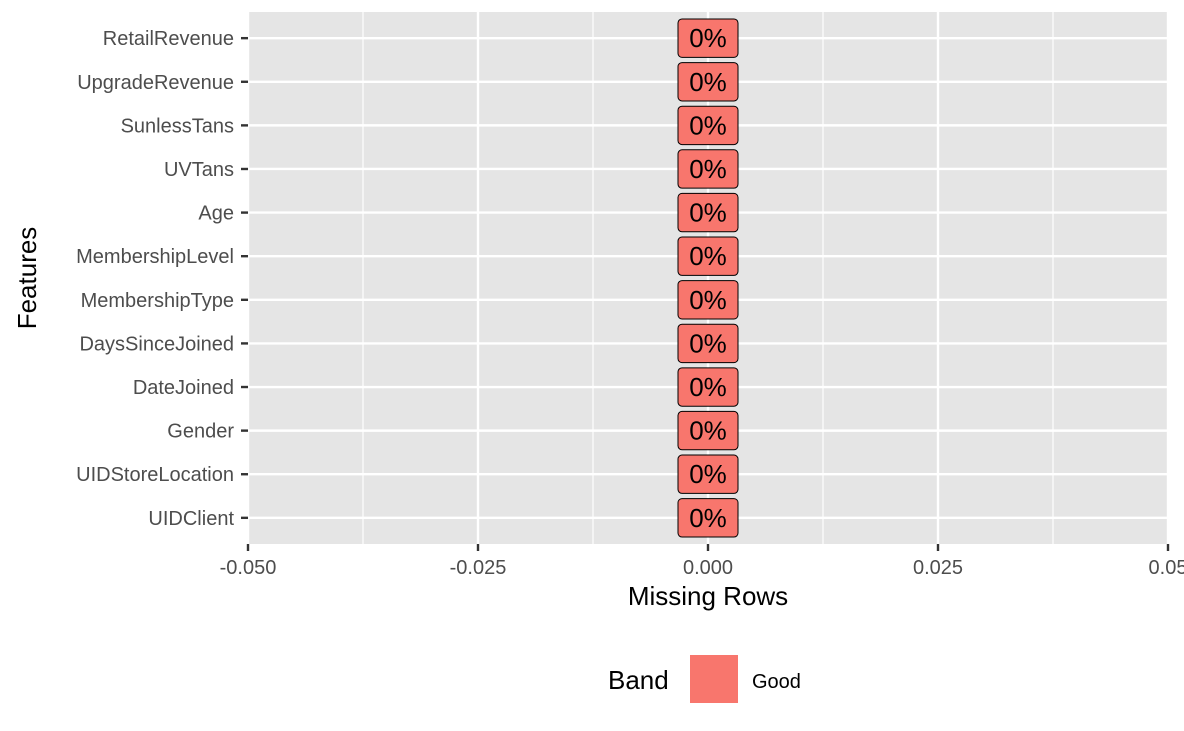 The image size is (1184, 731). Describe the element at coordinates (478, 568) in the screenshot. I see `x-tick-label: -0.025` at that location.